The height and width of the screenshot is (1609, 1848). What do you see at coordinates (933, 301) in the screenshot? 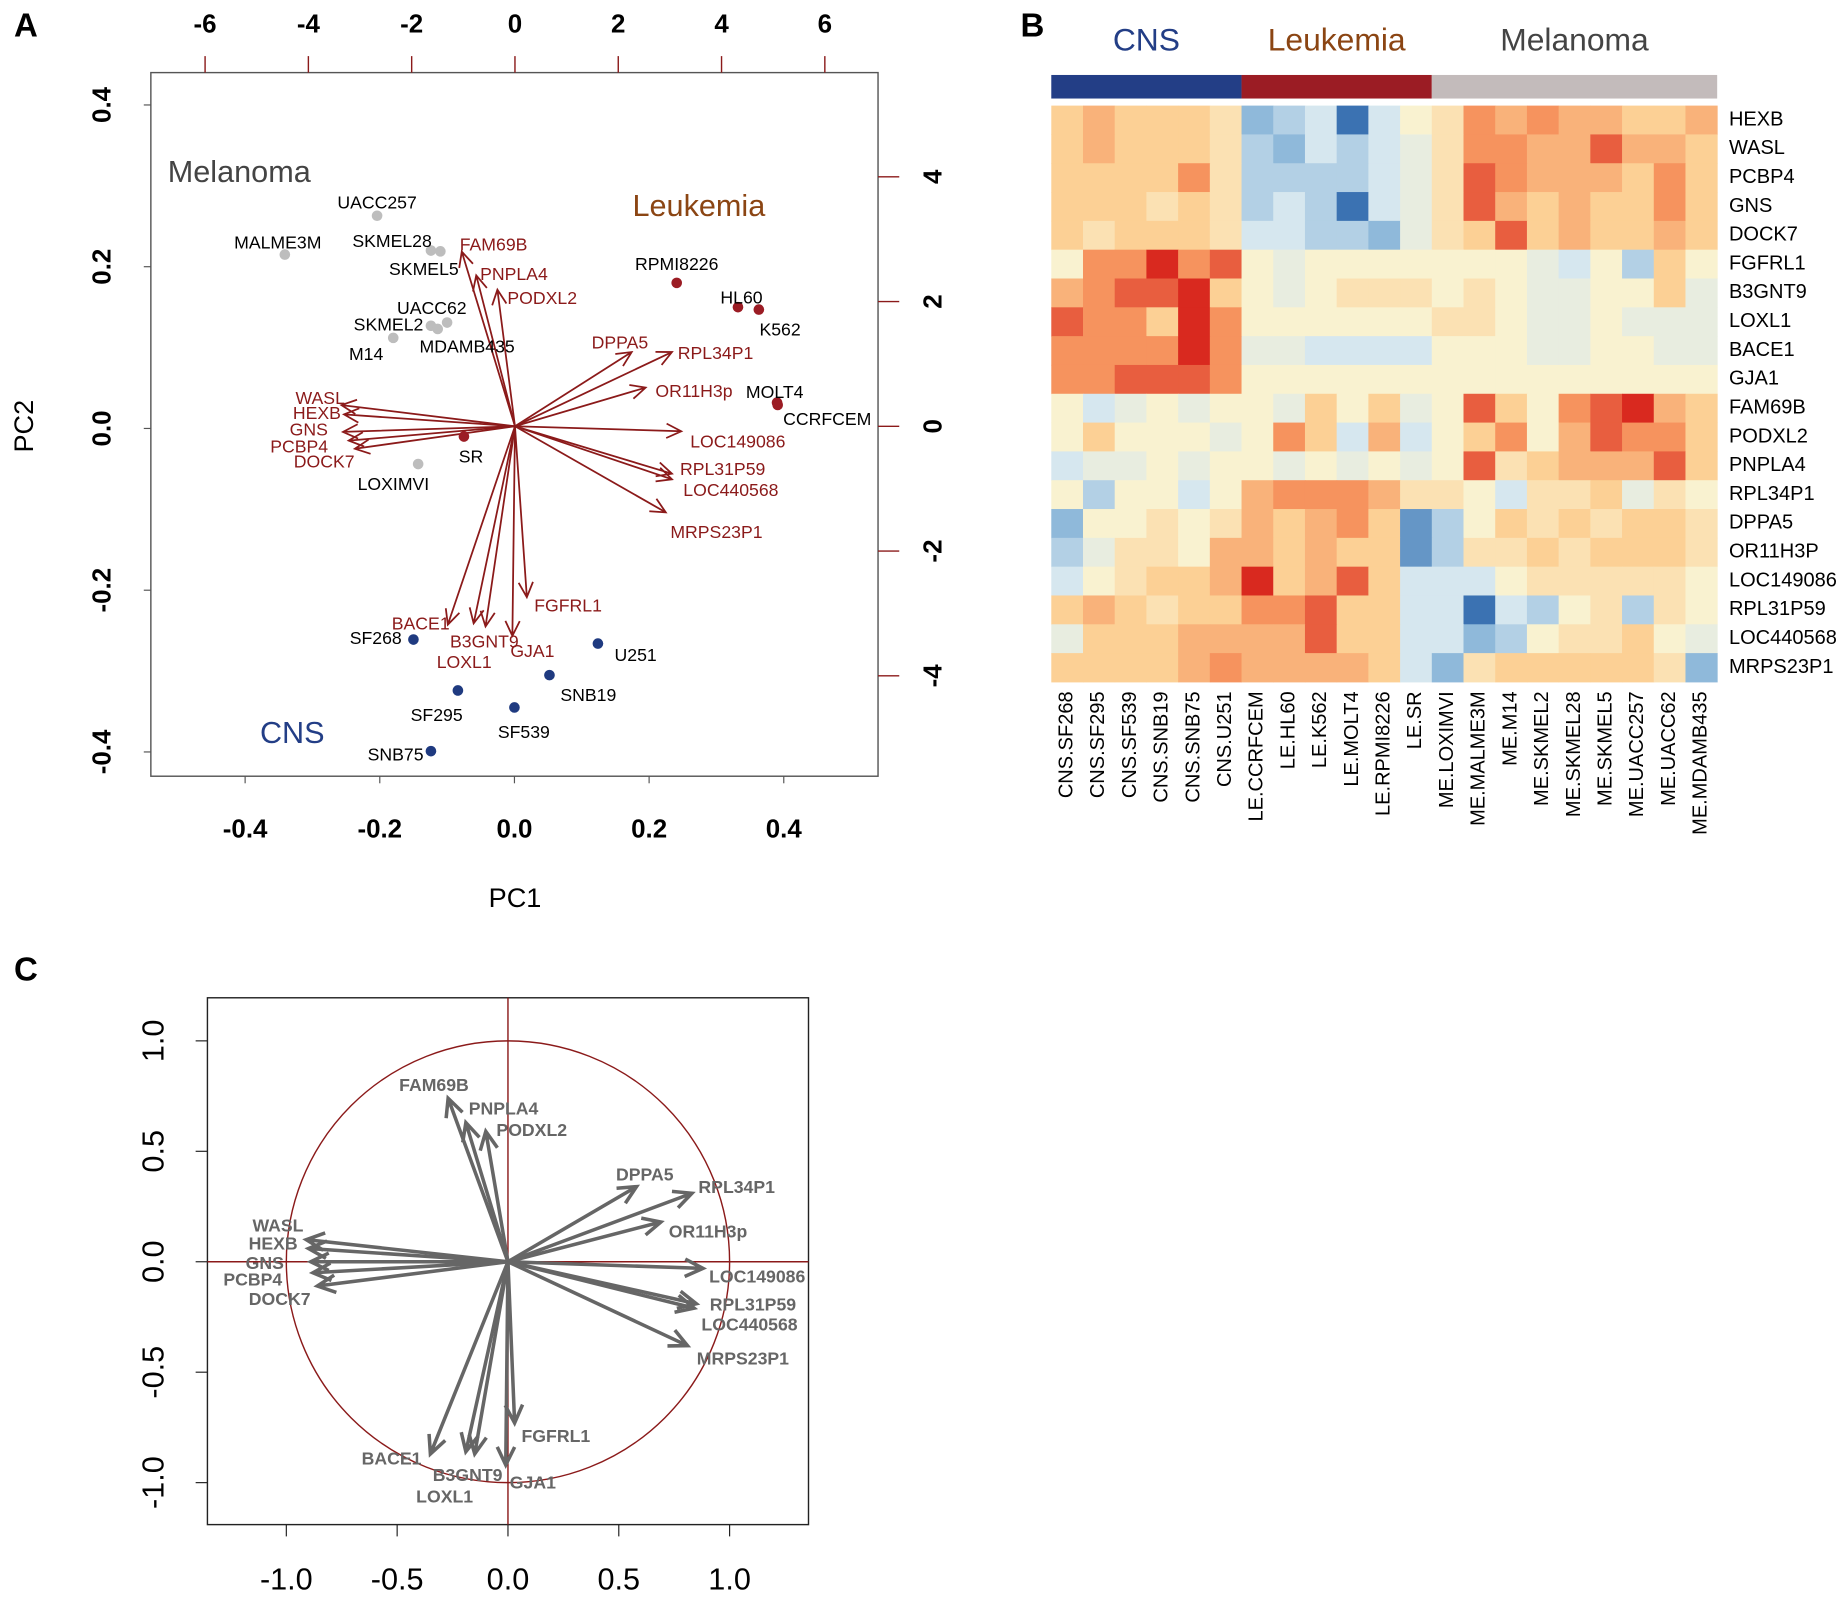
I see `y2-tick-label: 2` at bounding box center [933, 301].